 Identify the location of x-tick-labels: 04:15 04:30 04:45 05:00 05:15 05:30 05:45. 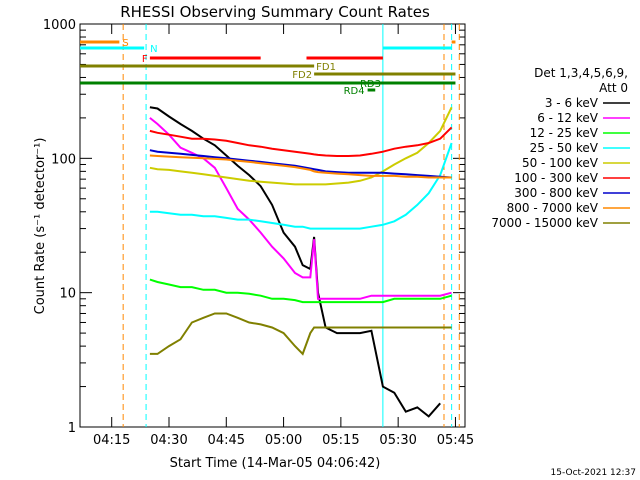
(283, 440).